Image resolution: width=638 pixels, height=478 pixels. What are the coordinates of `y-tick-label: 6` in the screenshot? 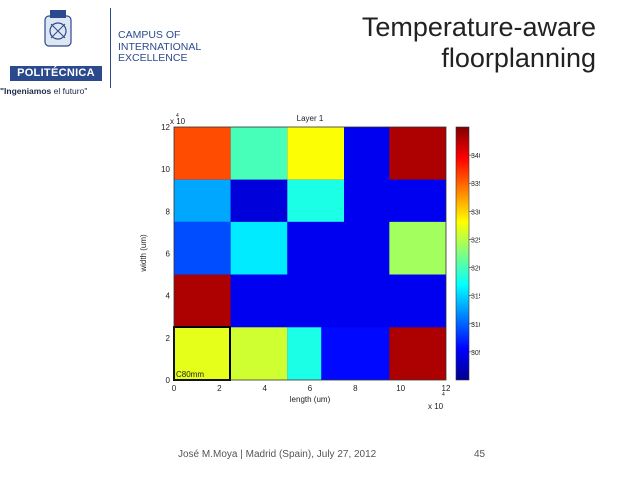 It's located at (168, 254).